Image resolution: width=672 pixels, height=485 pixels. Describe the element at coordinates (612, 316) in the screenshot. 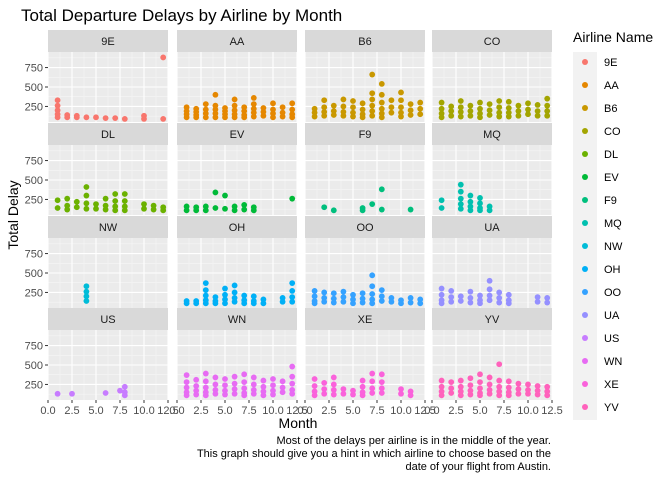

I see `legend-label: UA` at that location.